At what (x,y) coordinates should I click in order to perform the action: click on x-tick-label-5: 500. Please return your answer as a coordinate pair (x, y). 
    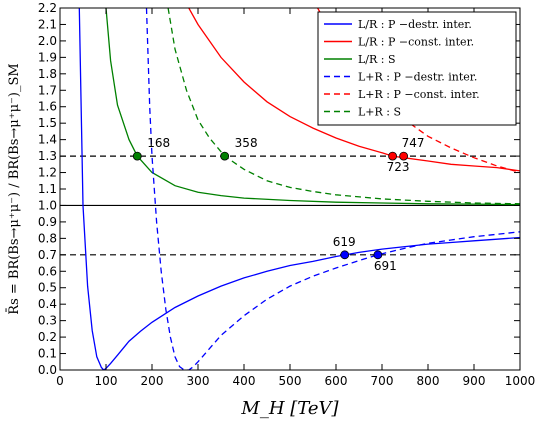
    Looking at the image, I should click on (290, 381).